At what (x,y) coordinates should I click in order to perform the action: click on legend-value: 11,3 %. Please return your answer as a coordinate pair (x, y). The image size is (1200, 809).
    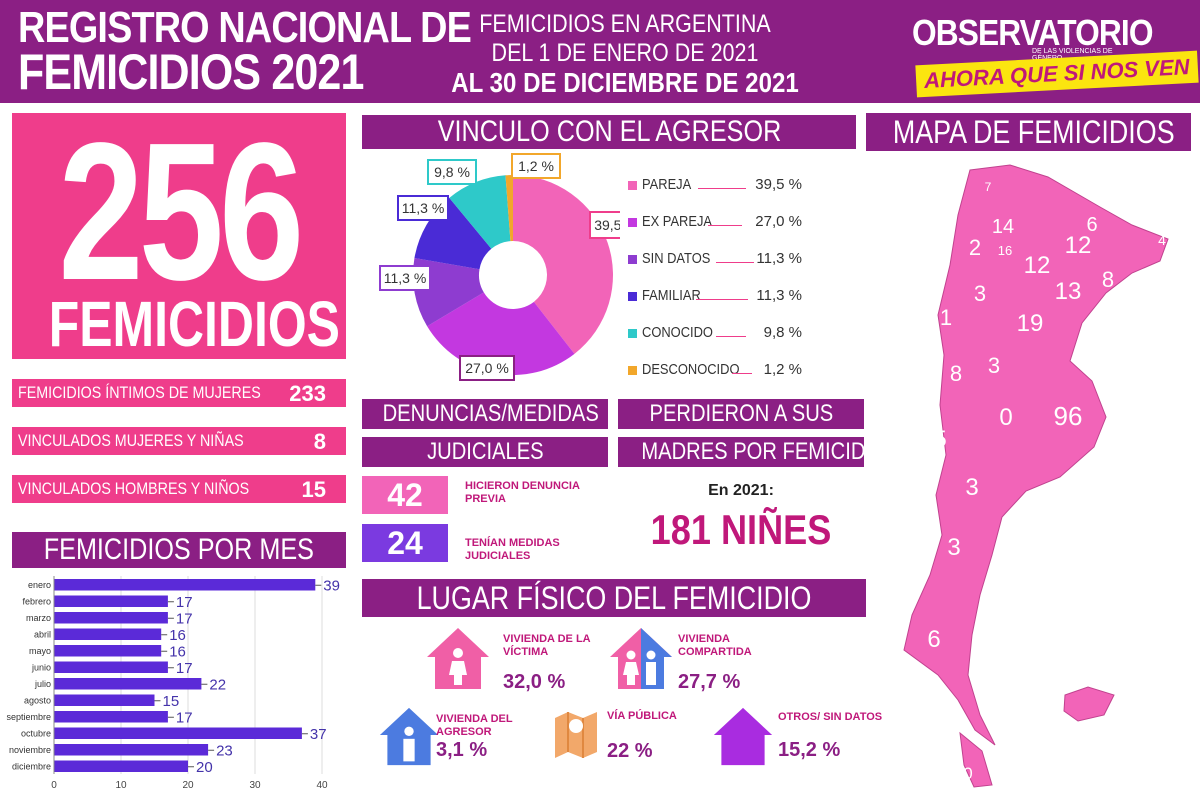
    Looking at the image, I should click on (779, 295).